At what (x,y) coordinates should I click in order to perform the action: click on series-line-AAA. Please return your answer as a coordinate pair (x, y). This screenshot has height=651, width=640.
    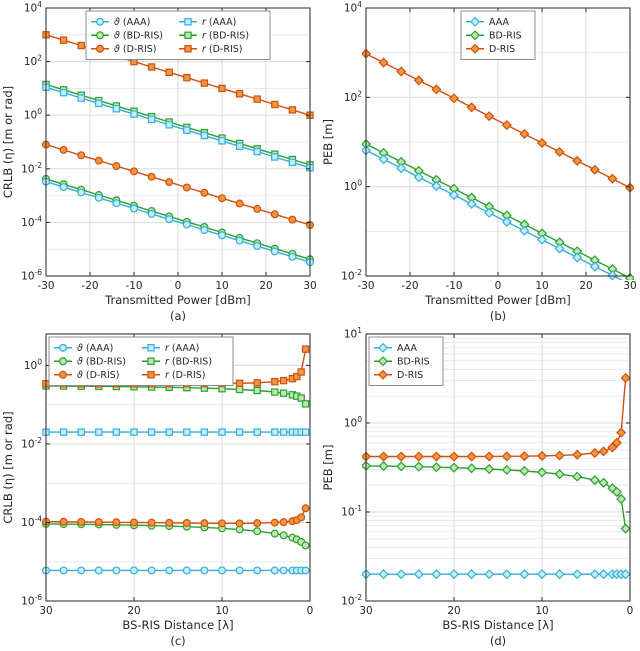
    Looking at the image, I should click on (494, 214).